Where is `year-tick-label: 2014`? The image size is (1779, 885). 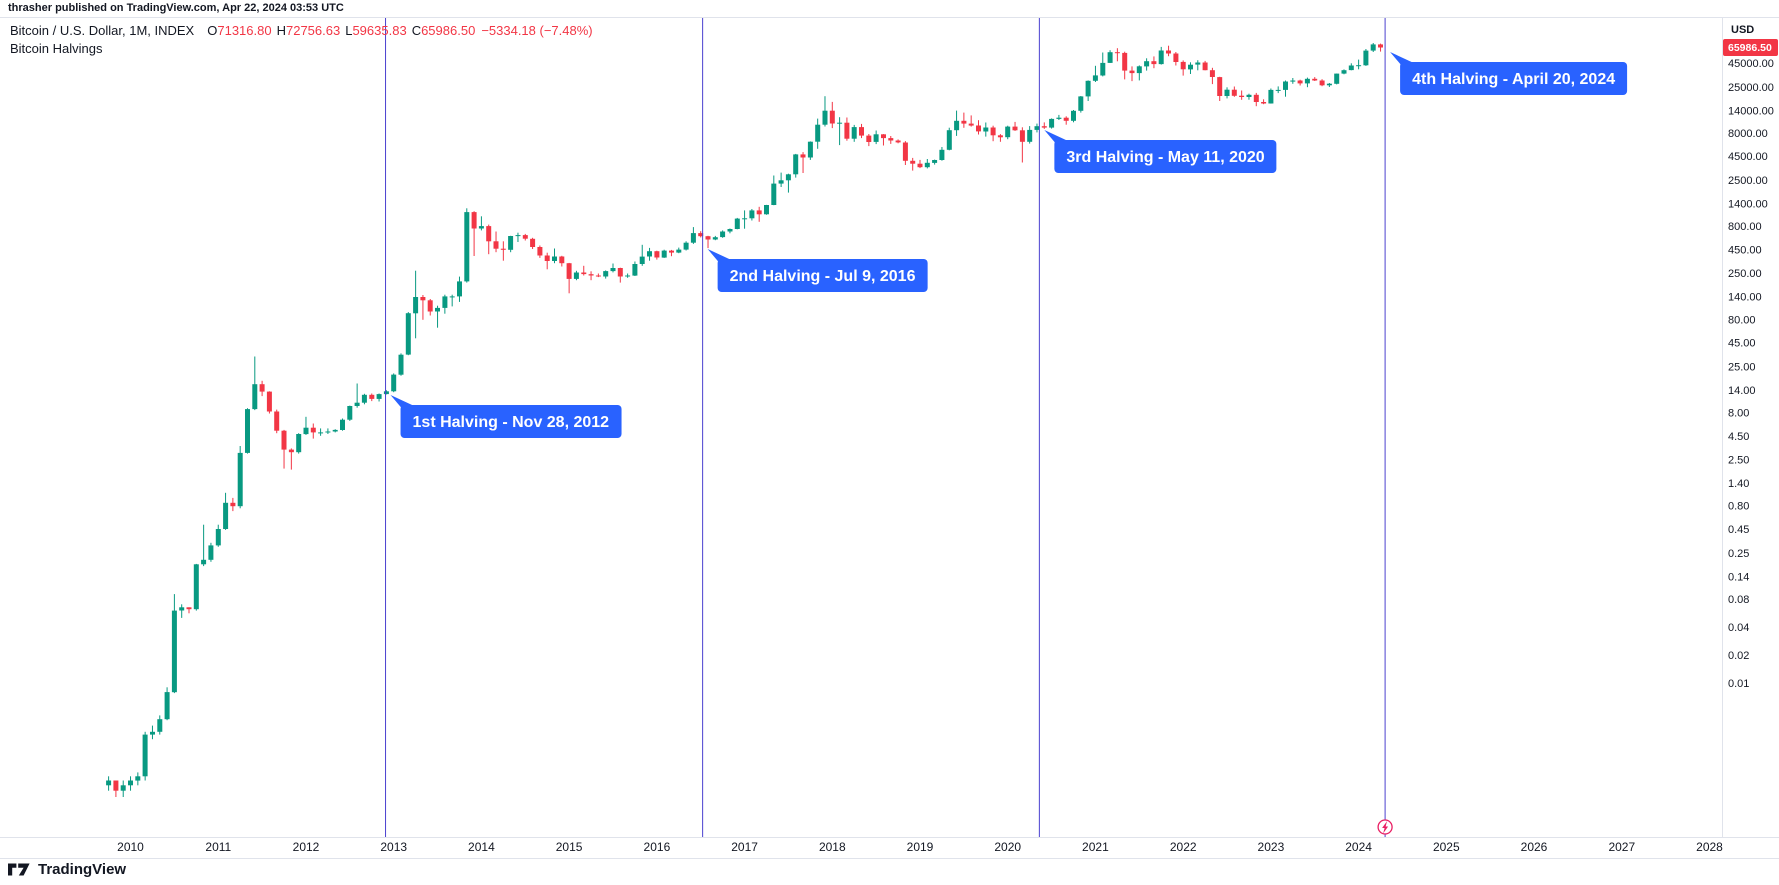 year-tick-label: 2014 is located at coordinates (481, 847).